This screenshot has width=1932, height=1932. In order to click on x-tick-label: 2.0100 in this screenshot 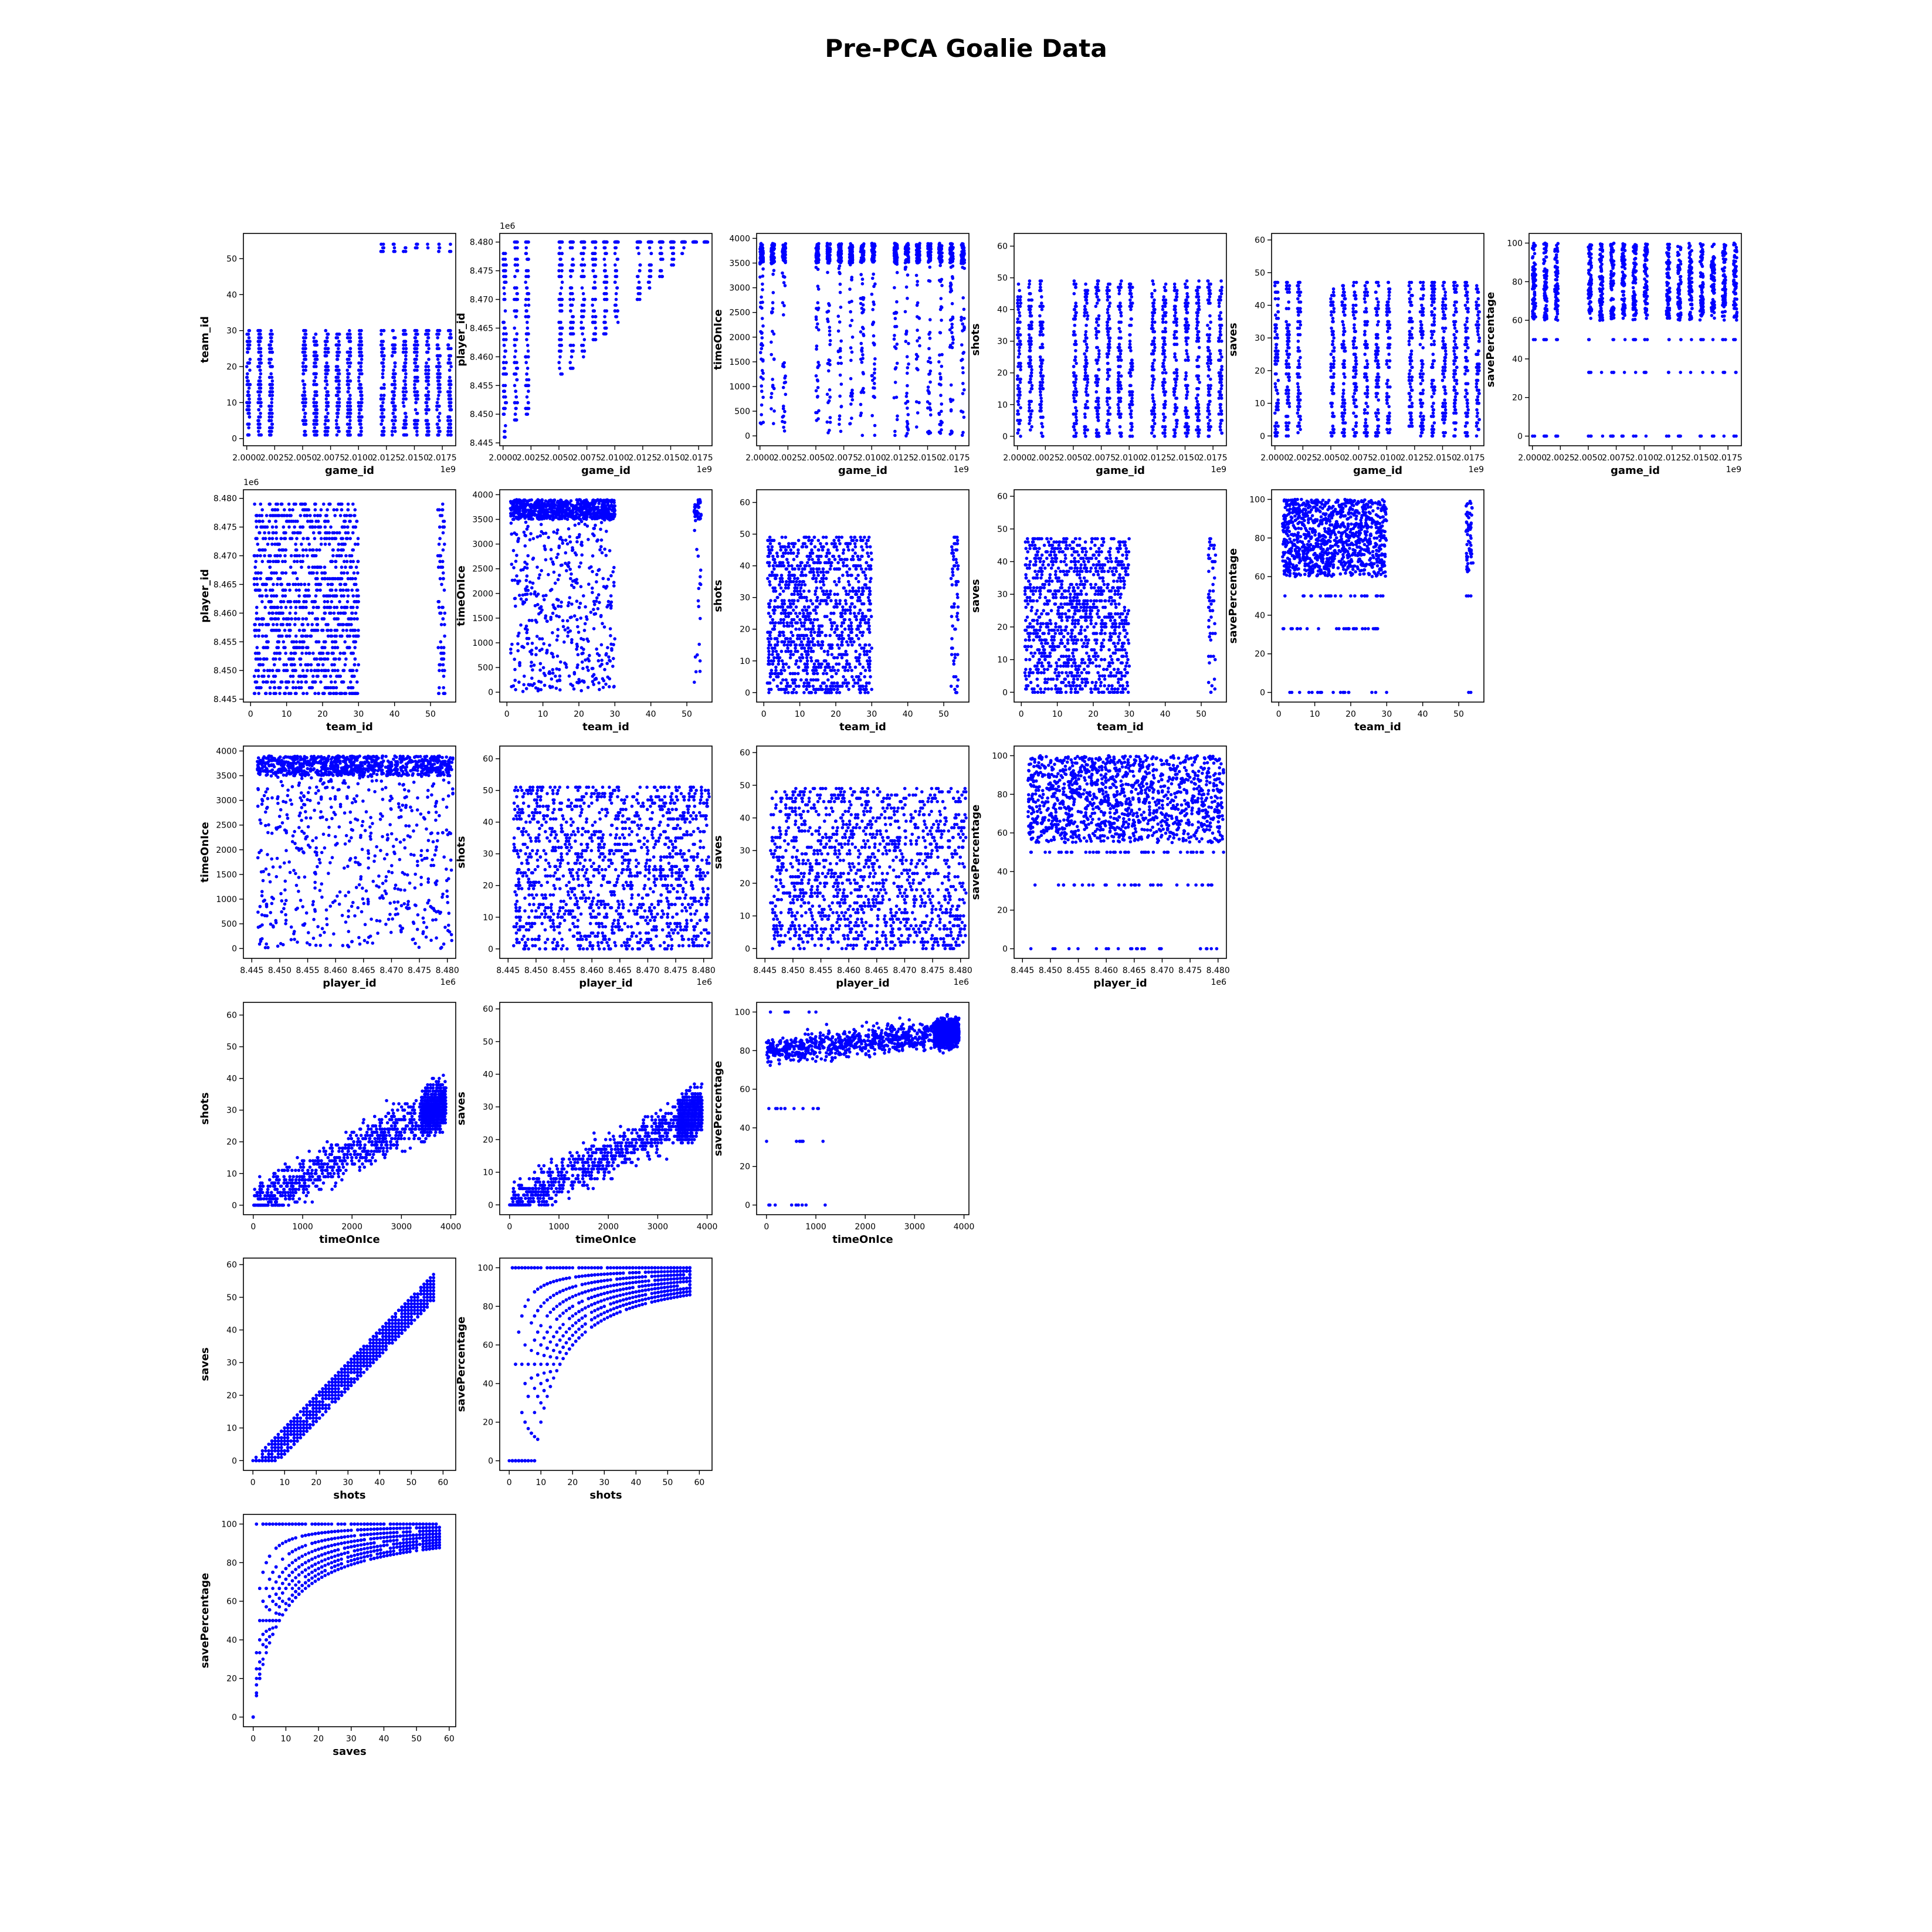, I will do `click(872, 458)`.